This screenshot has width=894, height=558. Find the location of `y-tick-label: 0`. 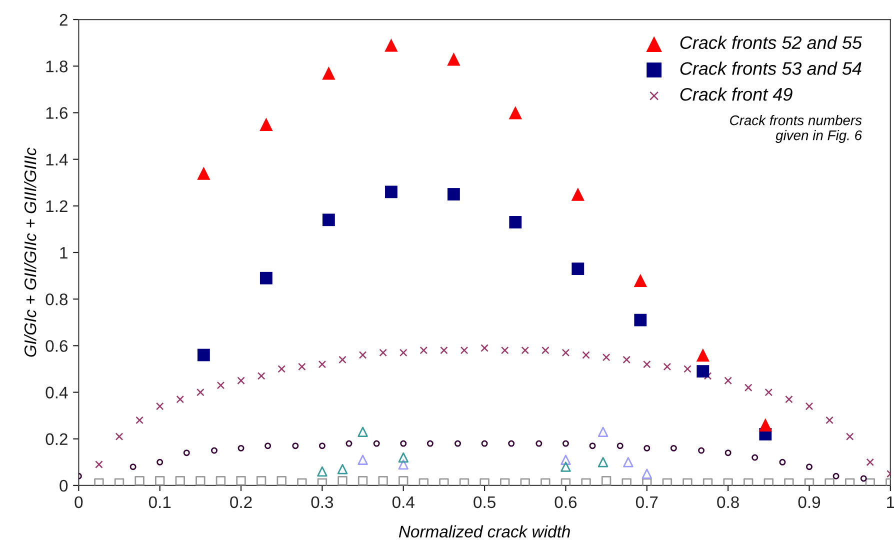

y-tick-label: 0 is located at coordinates (64, 486).